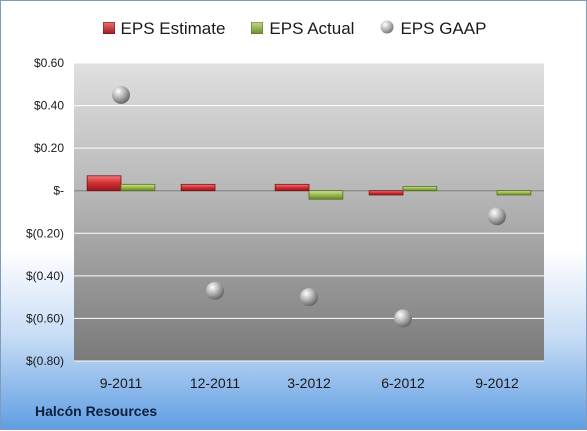 Image resolution: width=587 pixels, height=431 pixels. I want to click on x-tick-label: 3-2012, so click(309, 383).